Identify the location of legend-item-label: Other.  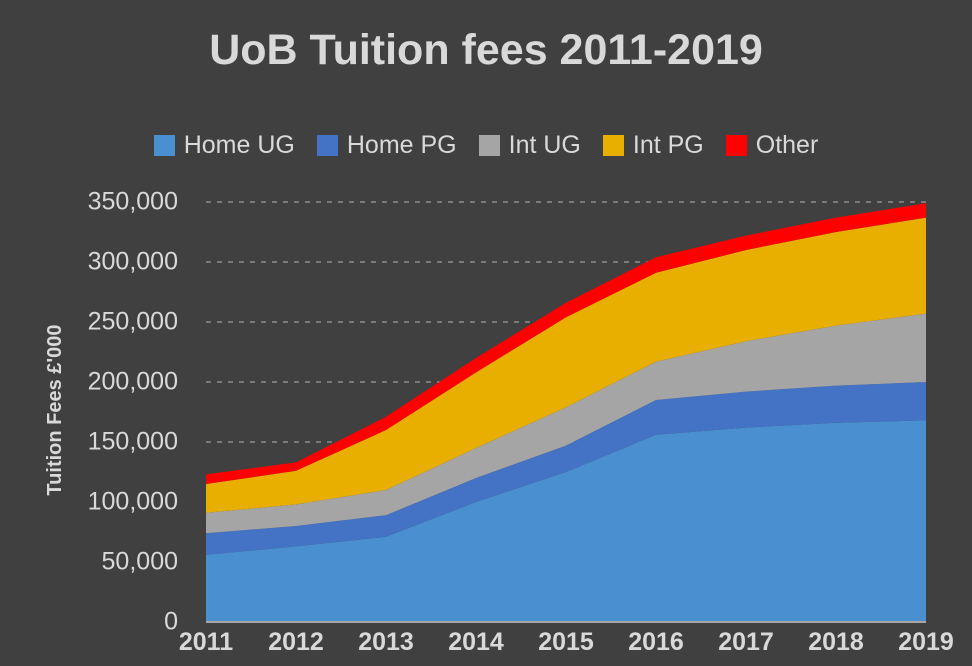
(787, 145).